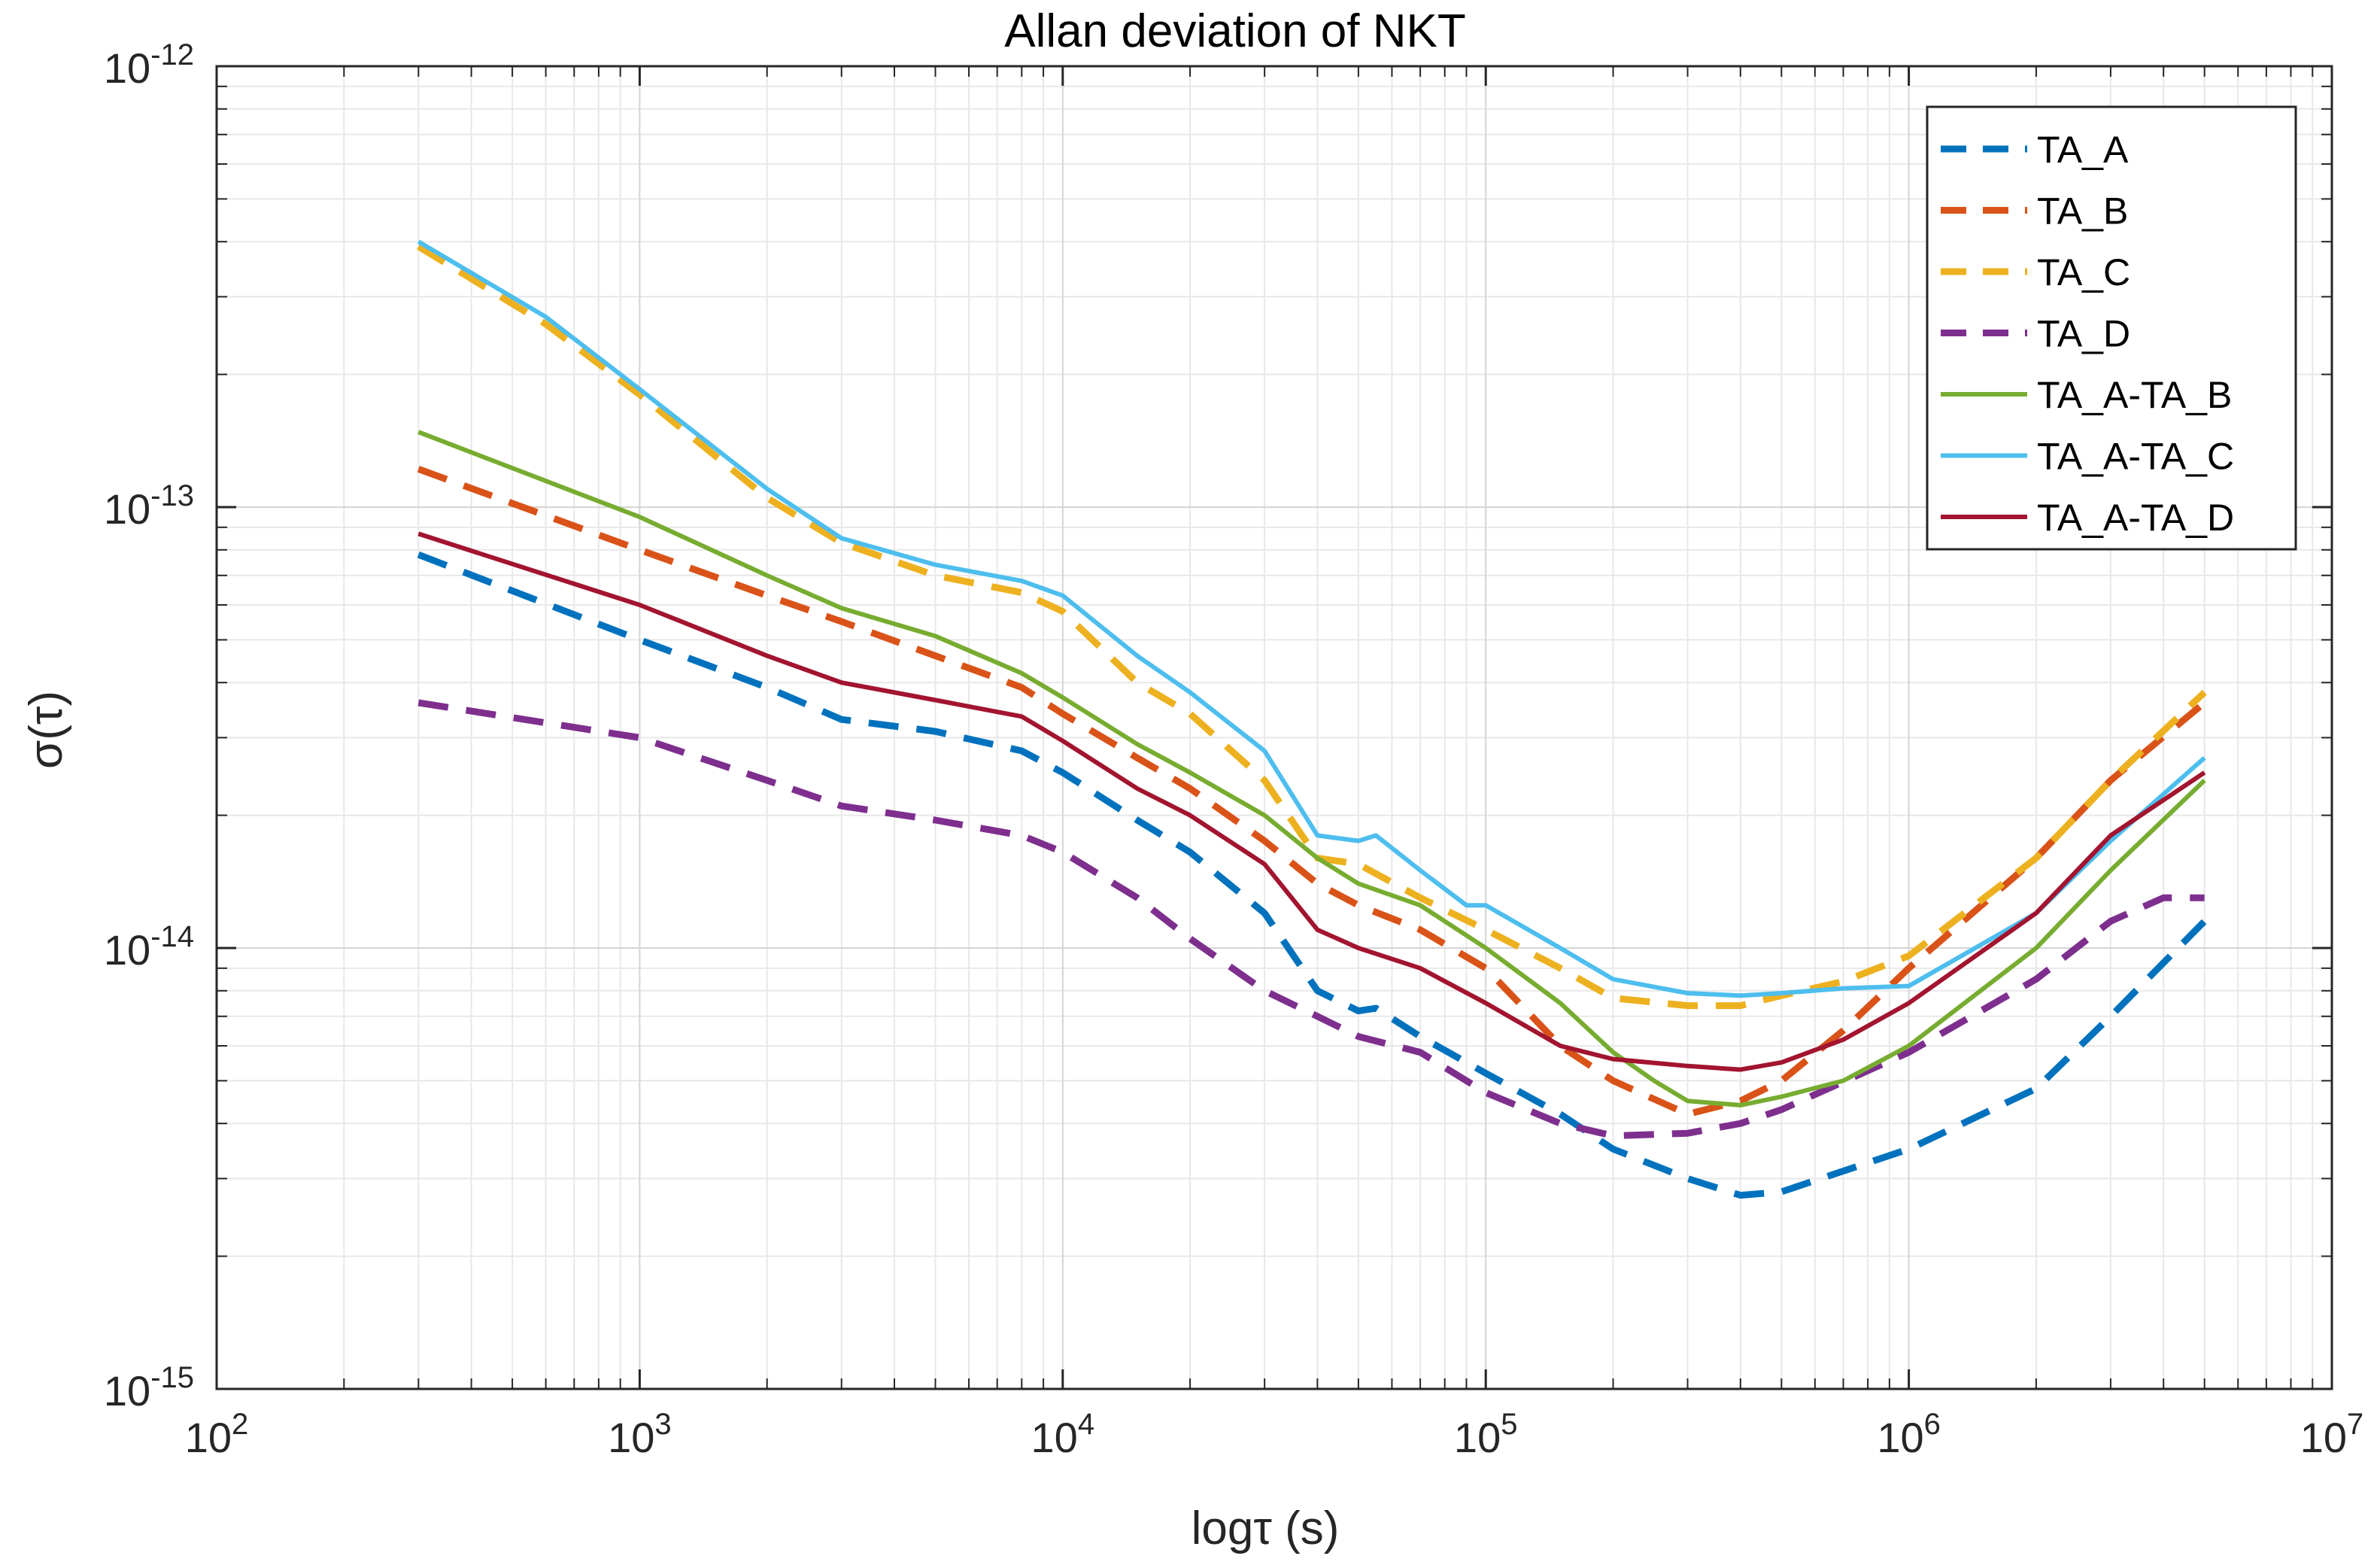  I want to click on chart-title: Allan deviation of NKT, so click(1234, 31).